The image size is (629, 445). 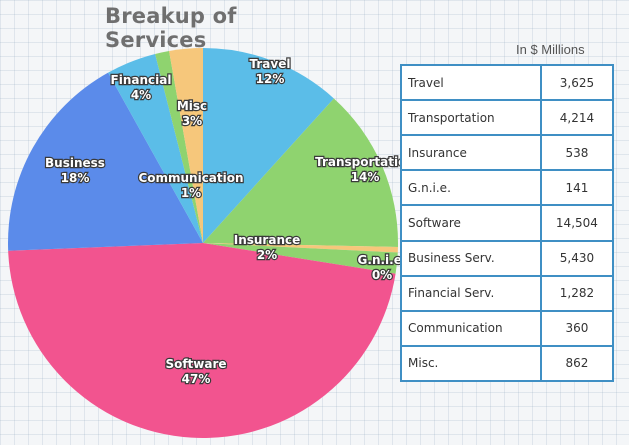 I want to click on table-row: Travel 3,625, so click(x=507, y=82).